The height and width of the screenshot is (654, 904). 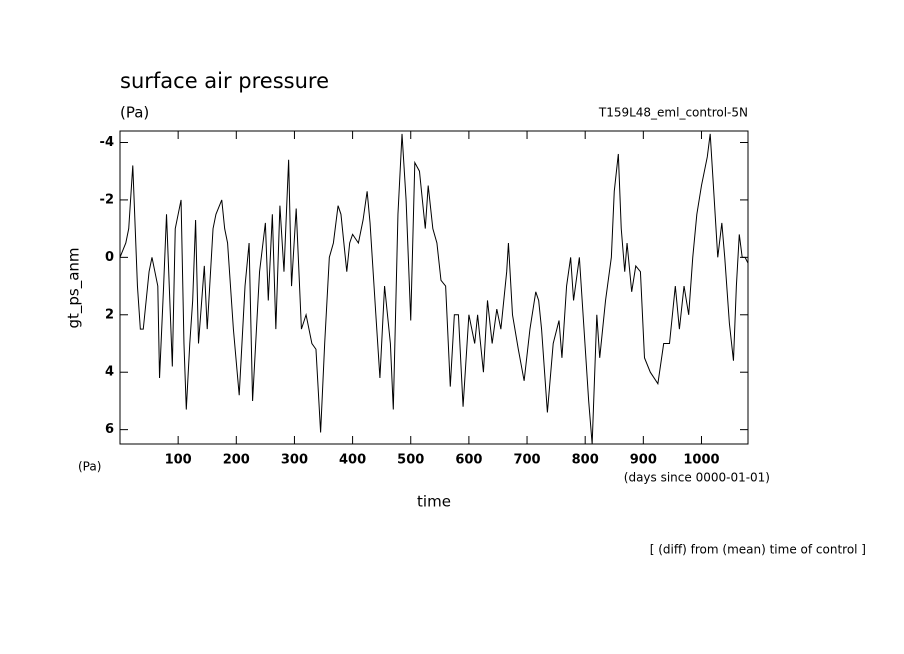 I want to click on x-axis-label: time, so click(x=434, y=502).